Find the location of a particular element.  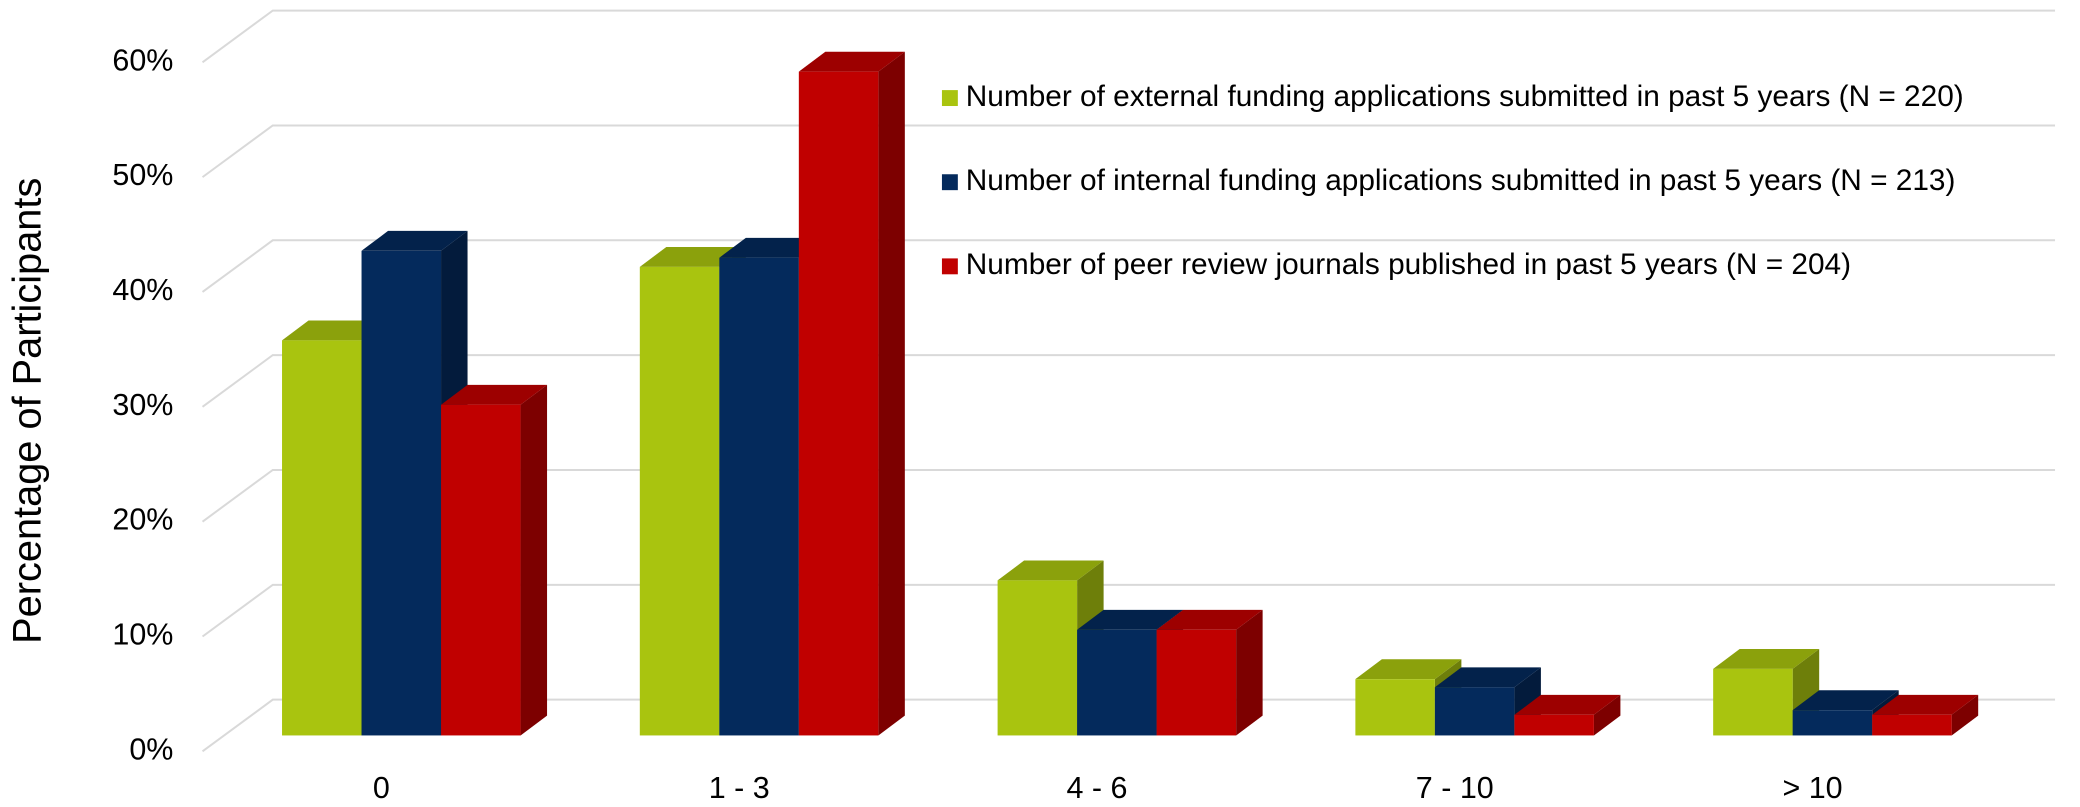

y-tick-label: 30% is located at coordinates (142, 405).